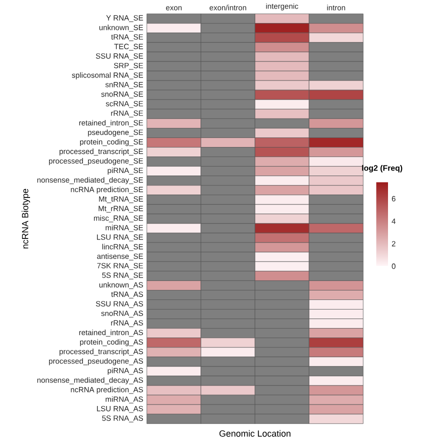 The image size is (424, 440). I want to click on x-axis-title: Genomic Location, so click(255, 433).